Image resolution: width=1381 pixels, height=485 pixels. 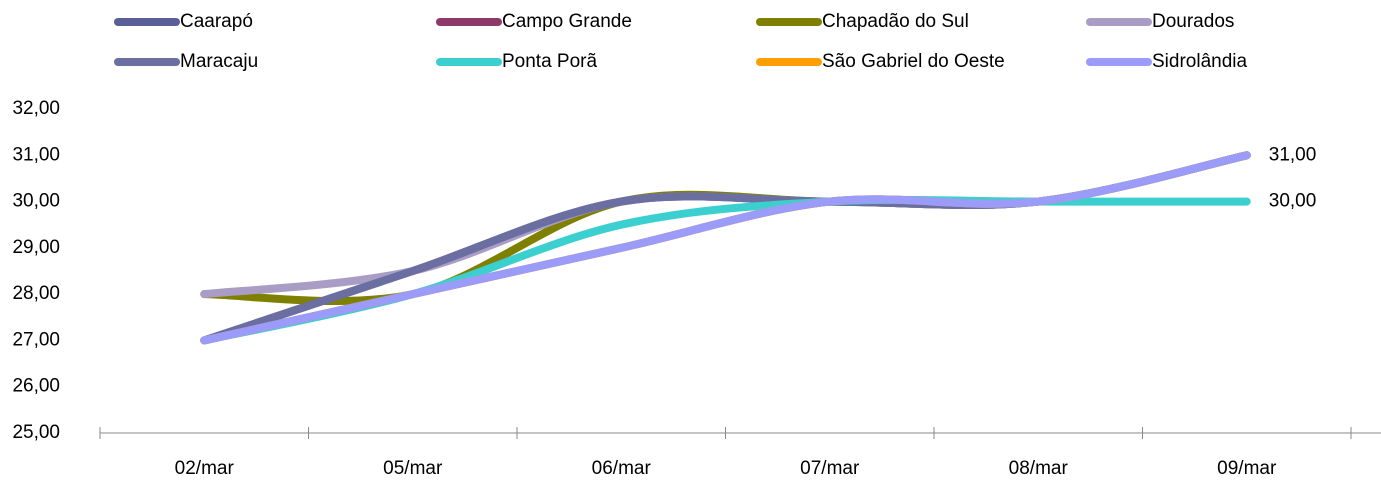 What do you see at coordinates (1193, 21) in the screenshot?
I see `legend-label: Dourados` at bounding box center [1193, 21].